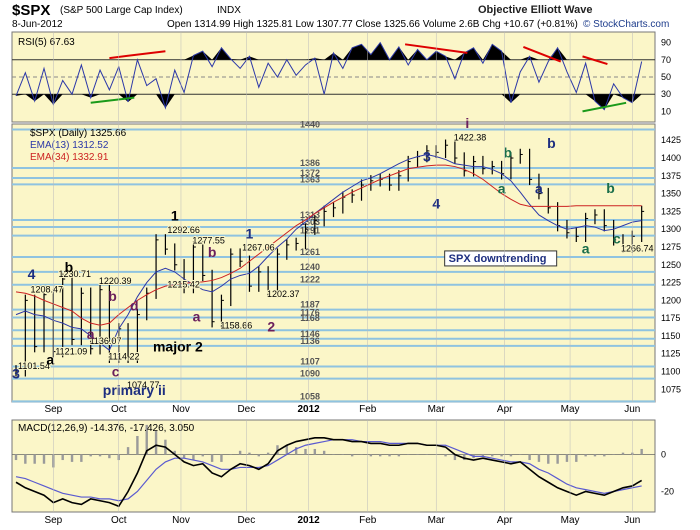 The height and width of the screenshot is (530, 700). What do you see at coordinates (535, 10) in the screenshot?
I see `chart-source: Objective Elliott Wave` at bounding box center [535, 10].